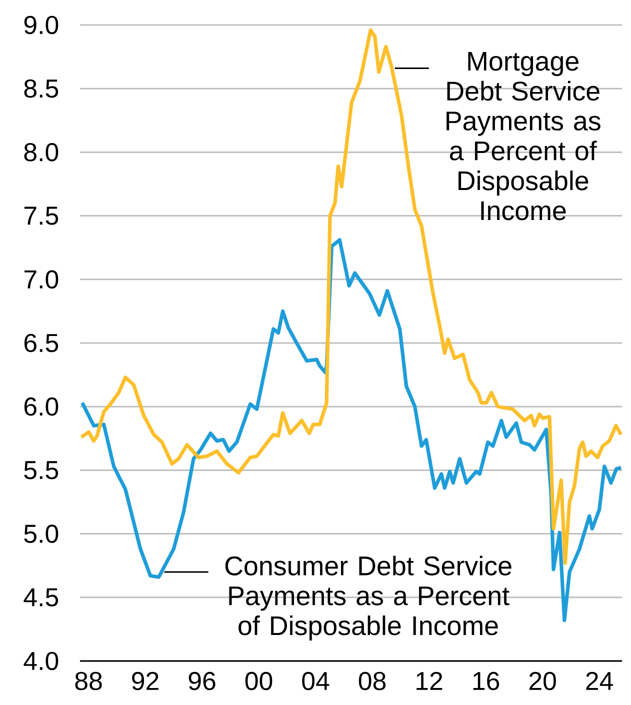 The height and width of the screenshot is (705, 631). I want to click on y-tick-label: 7.5, so click(41, 215).